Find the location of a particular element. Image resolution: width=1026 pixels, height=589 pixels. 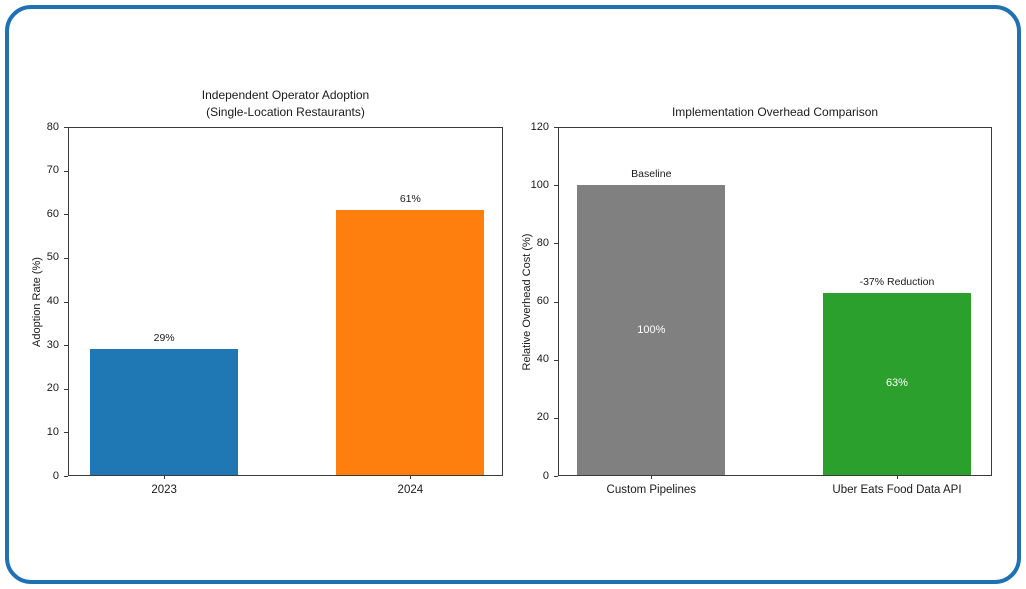

bar-inside-label: 63% is located at coordinates (896, 383).